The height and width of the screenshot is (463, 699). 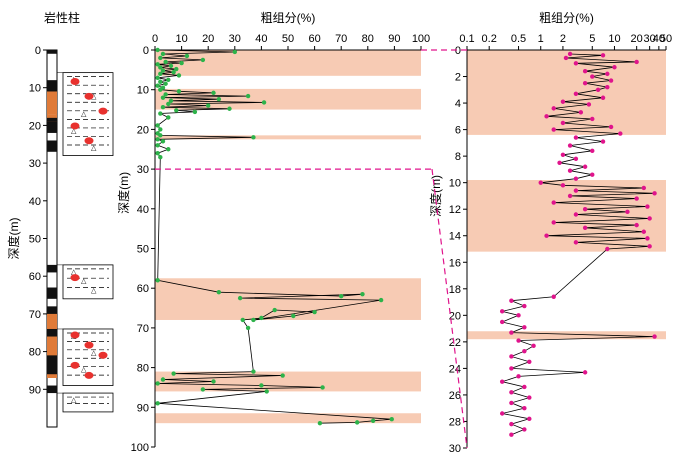 What do you see at coordinates (35, 126) in the screenshot?
I see `lithology-tick-label: 20` at bounding box center [35, 126].